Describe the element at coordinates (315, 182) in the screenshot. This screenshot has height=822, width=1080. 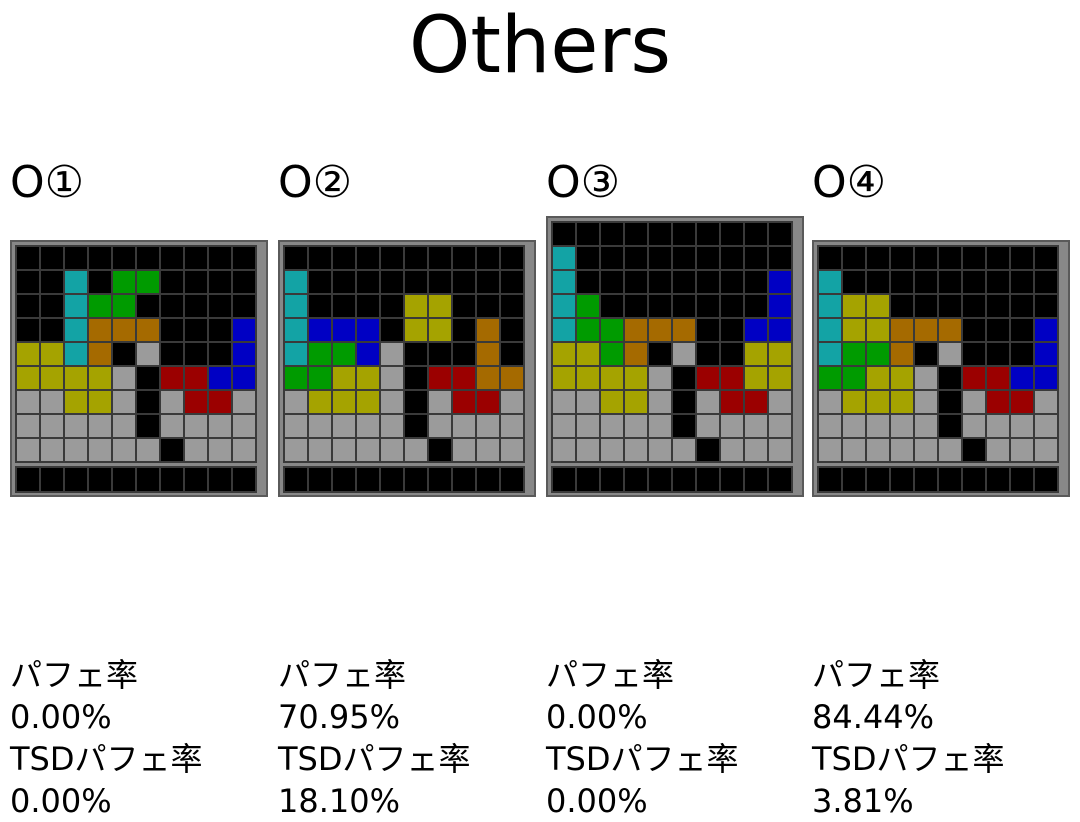
I see `pattern-title: O②` at that location.